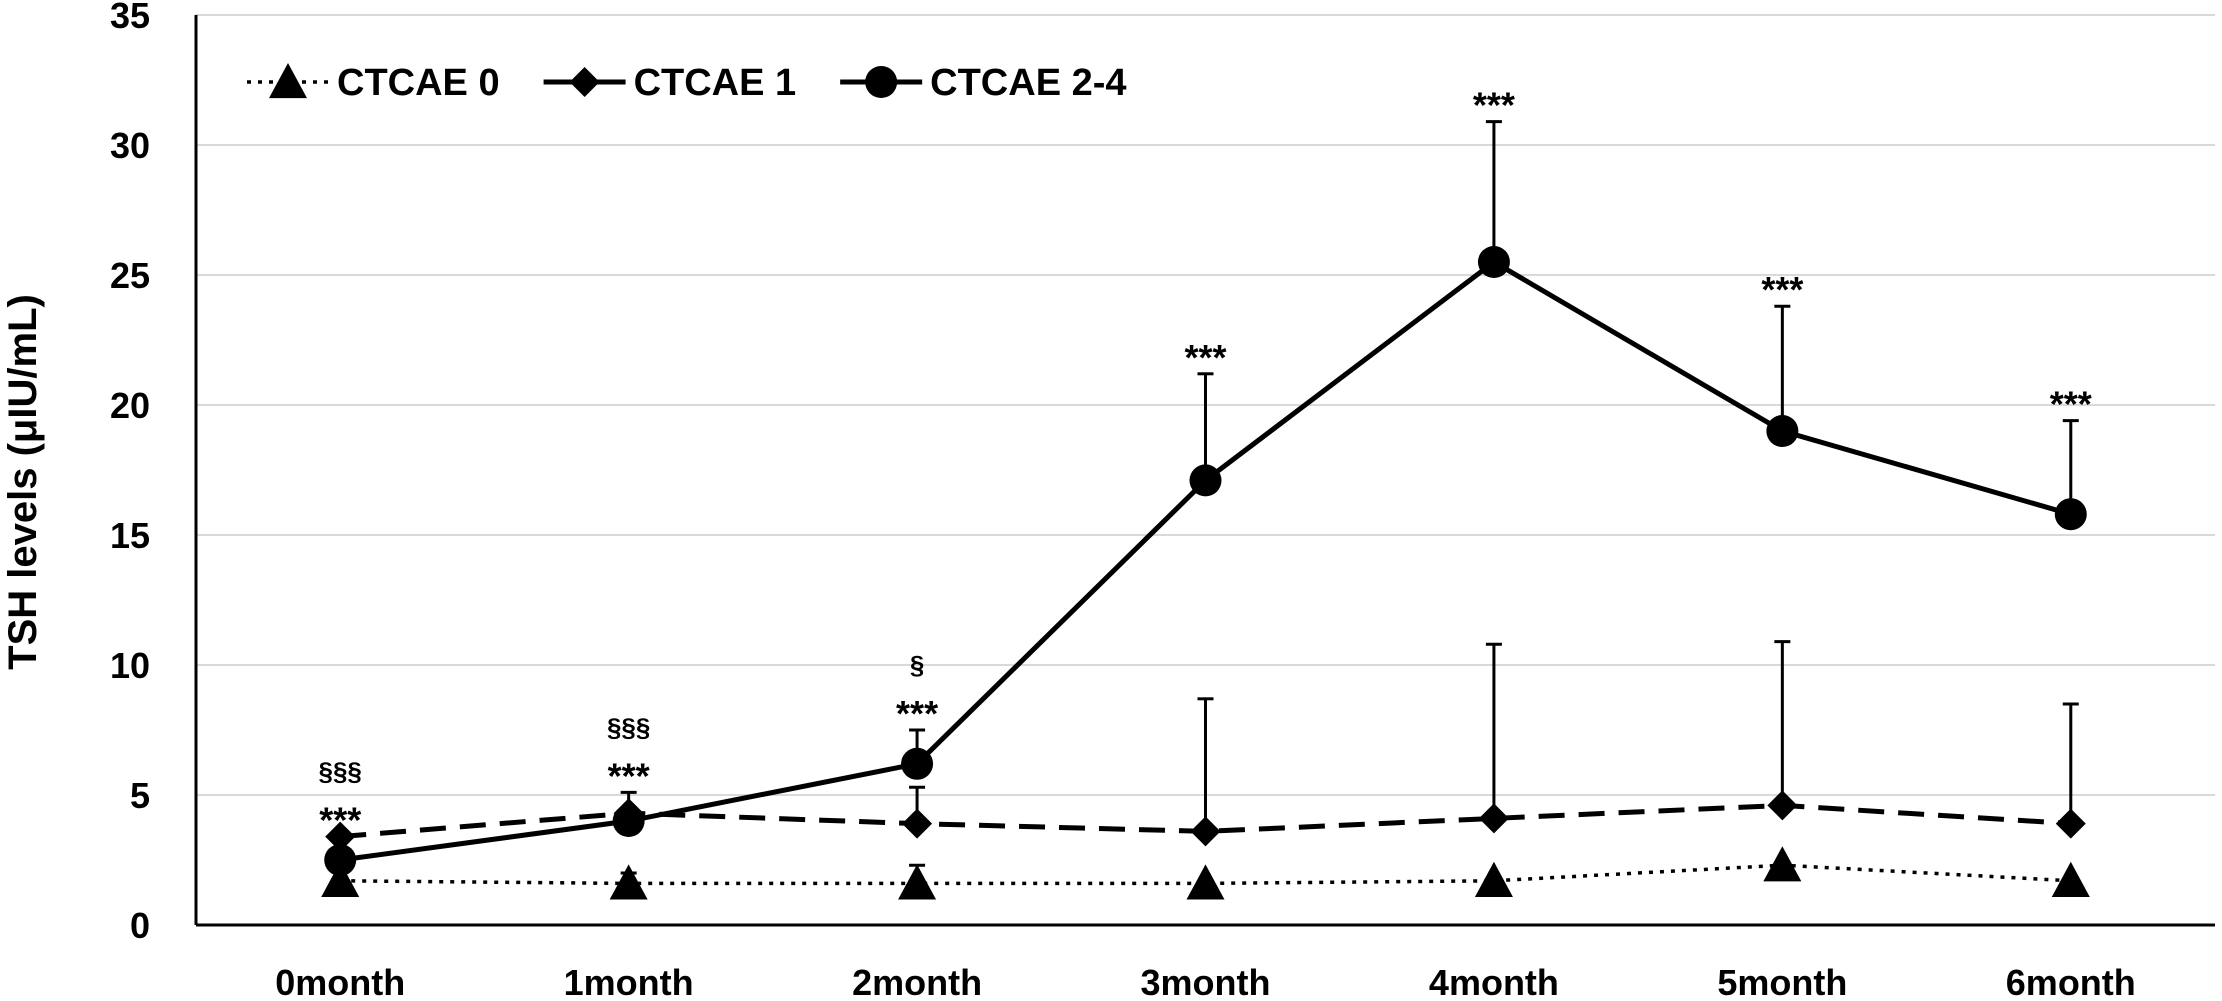 The image size is (2222, 1001). What do you see at coordinates (340, 981) in the screenshot?
I see `x-tick-label: 0month` at bounding box center [340, 981].